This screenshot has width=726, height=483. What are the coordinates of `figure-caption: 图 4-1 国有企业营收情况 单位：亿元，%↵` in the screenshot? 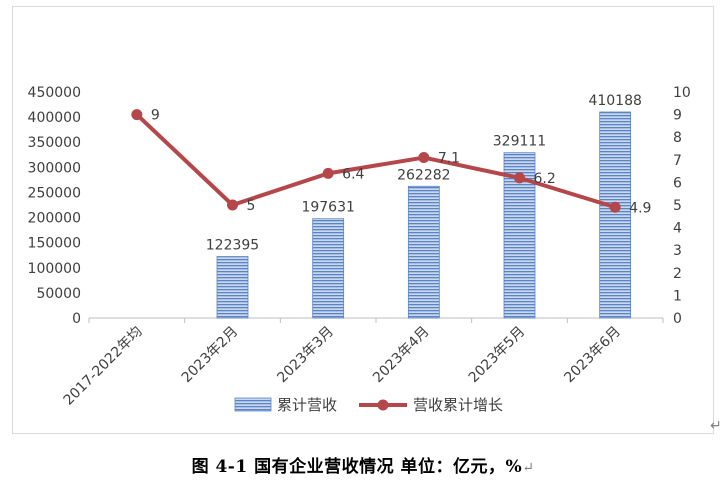 It's located at (363, 464).